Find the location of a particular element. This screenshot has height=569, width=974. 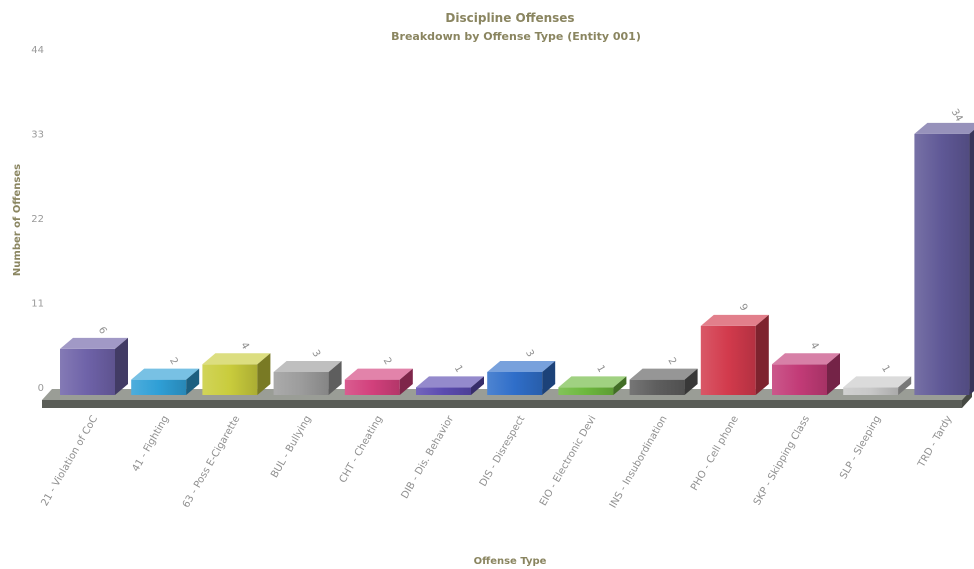

category-label: EIO - Electronic Devi is located at coordinates (568, 461).